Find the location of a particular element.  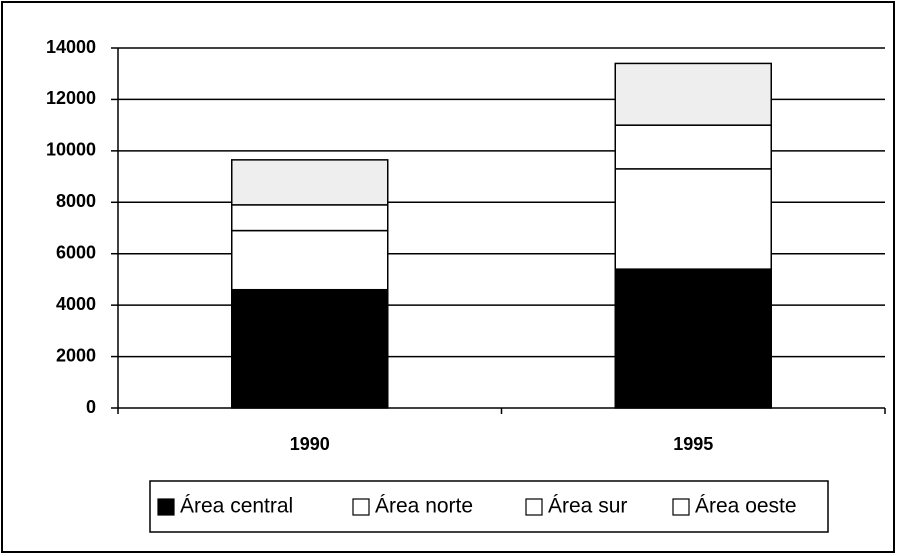

legend-label: Área norte is located at coordinates (424, 506).